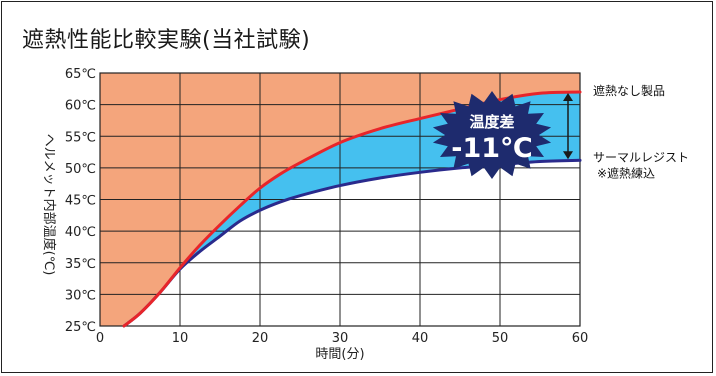 The width and height of the screenshot is (716, 376). Describe the element at coordinates (80, 327) in the screenshot. I see `y-tick-label: 25℃` at that location.